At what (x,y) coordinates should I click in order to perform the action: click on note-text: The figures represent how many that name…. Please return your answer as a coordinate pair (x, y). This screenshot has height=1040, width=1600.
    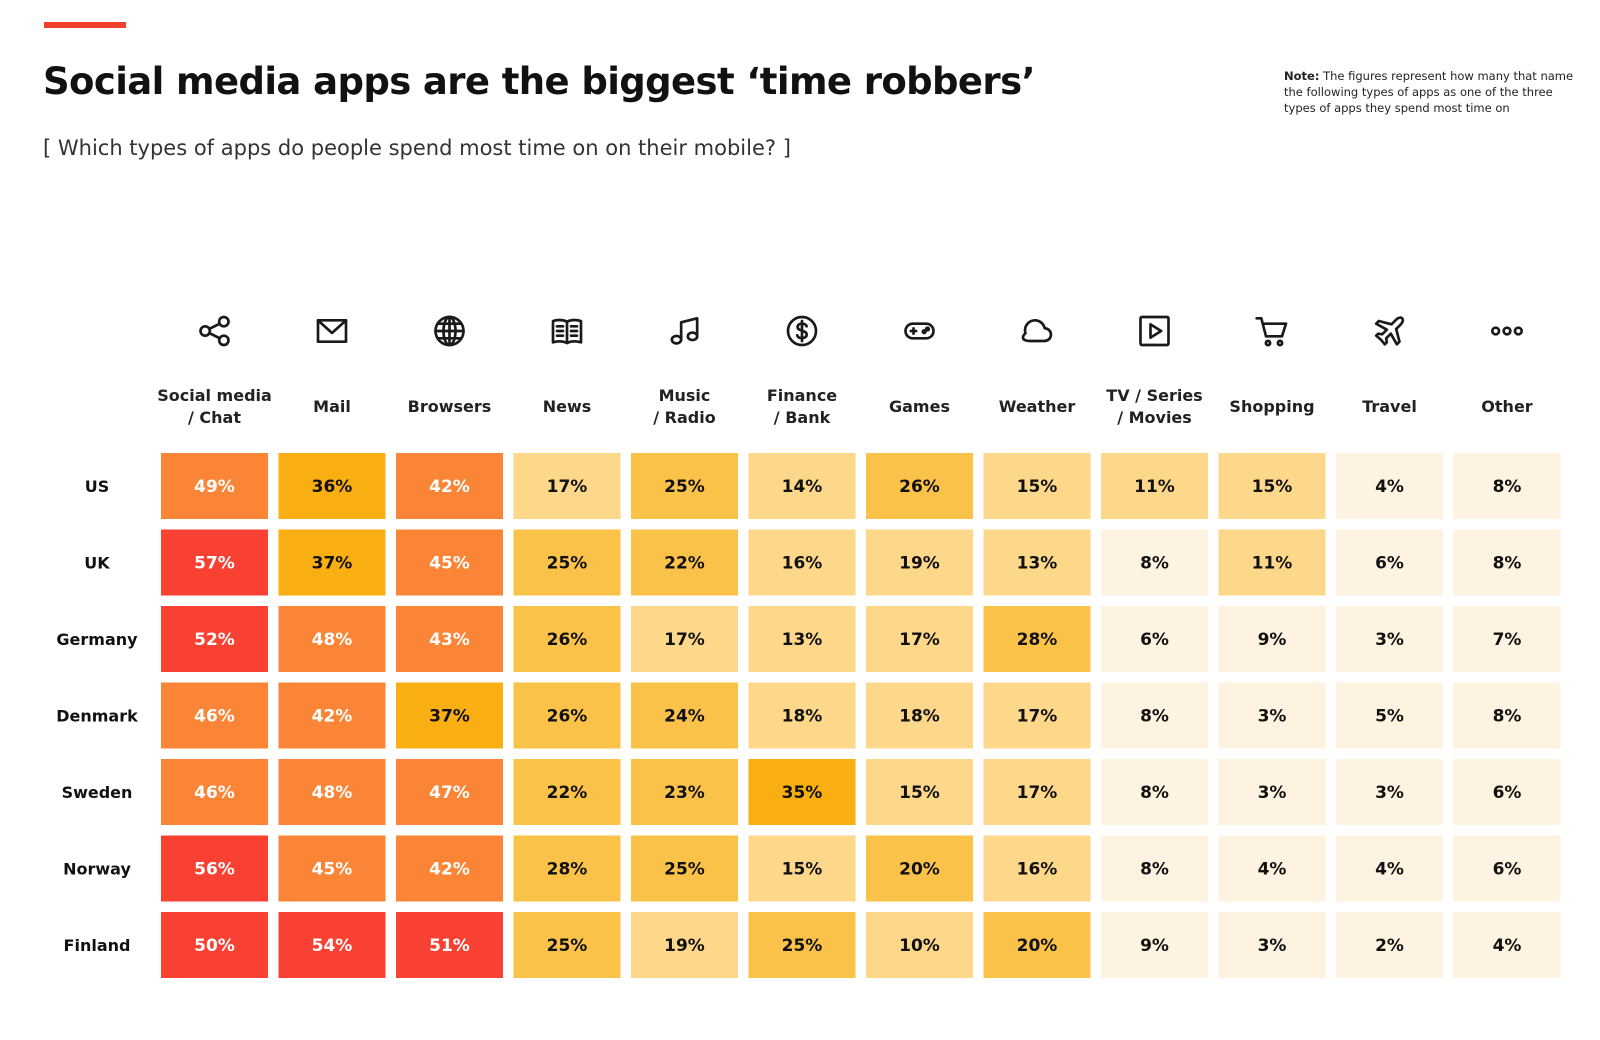
    Looking at the image, I should click on (1429, 92).